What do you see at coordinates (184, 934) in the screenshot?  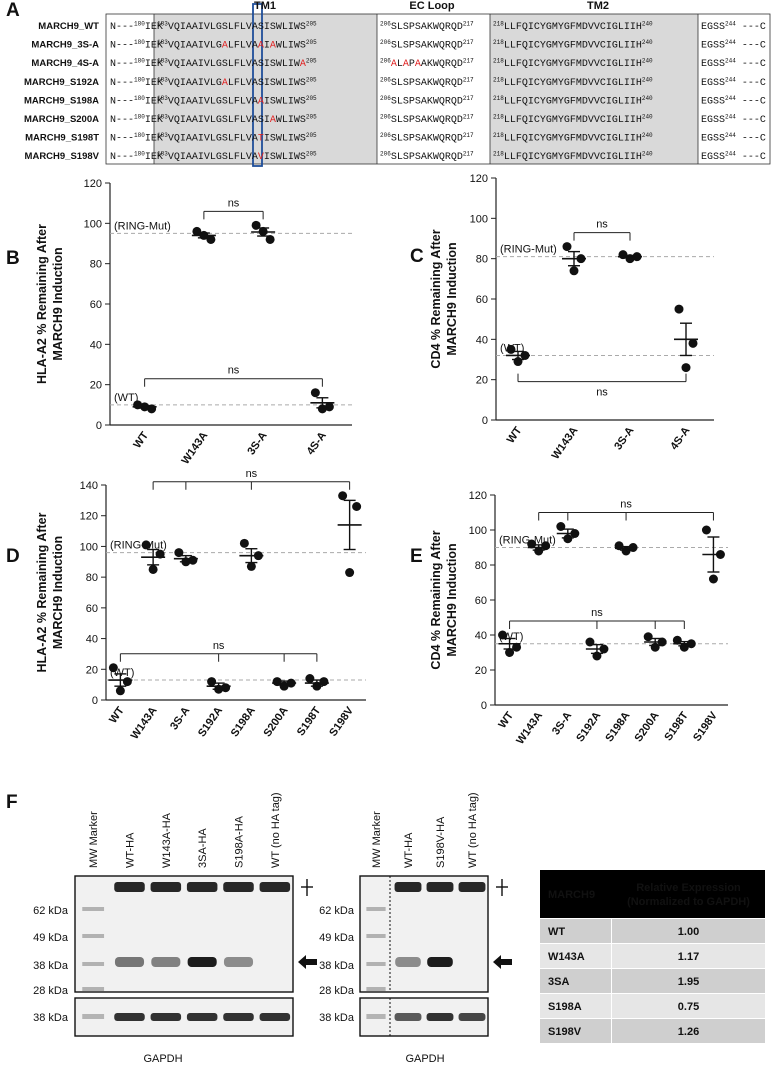 I see `blot` at bounding box center [184, 934].